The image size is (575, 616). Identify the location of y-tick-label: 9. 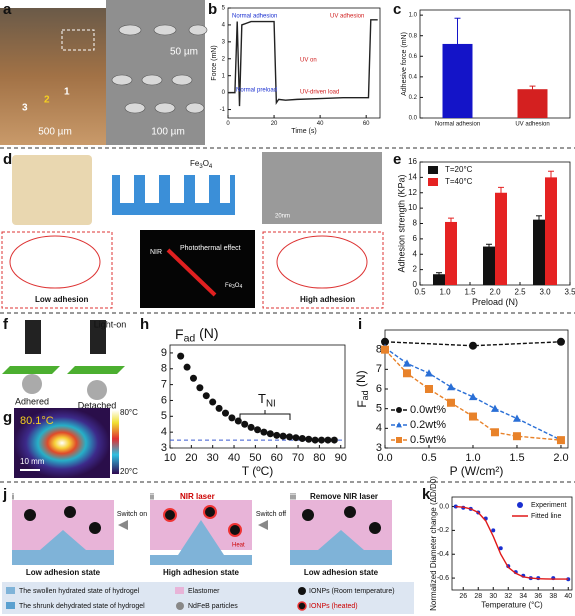
(164, 353).